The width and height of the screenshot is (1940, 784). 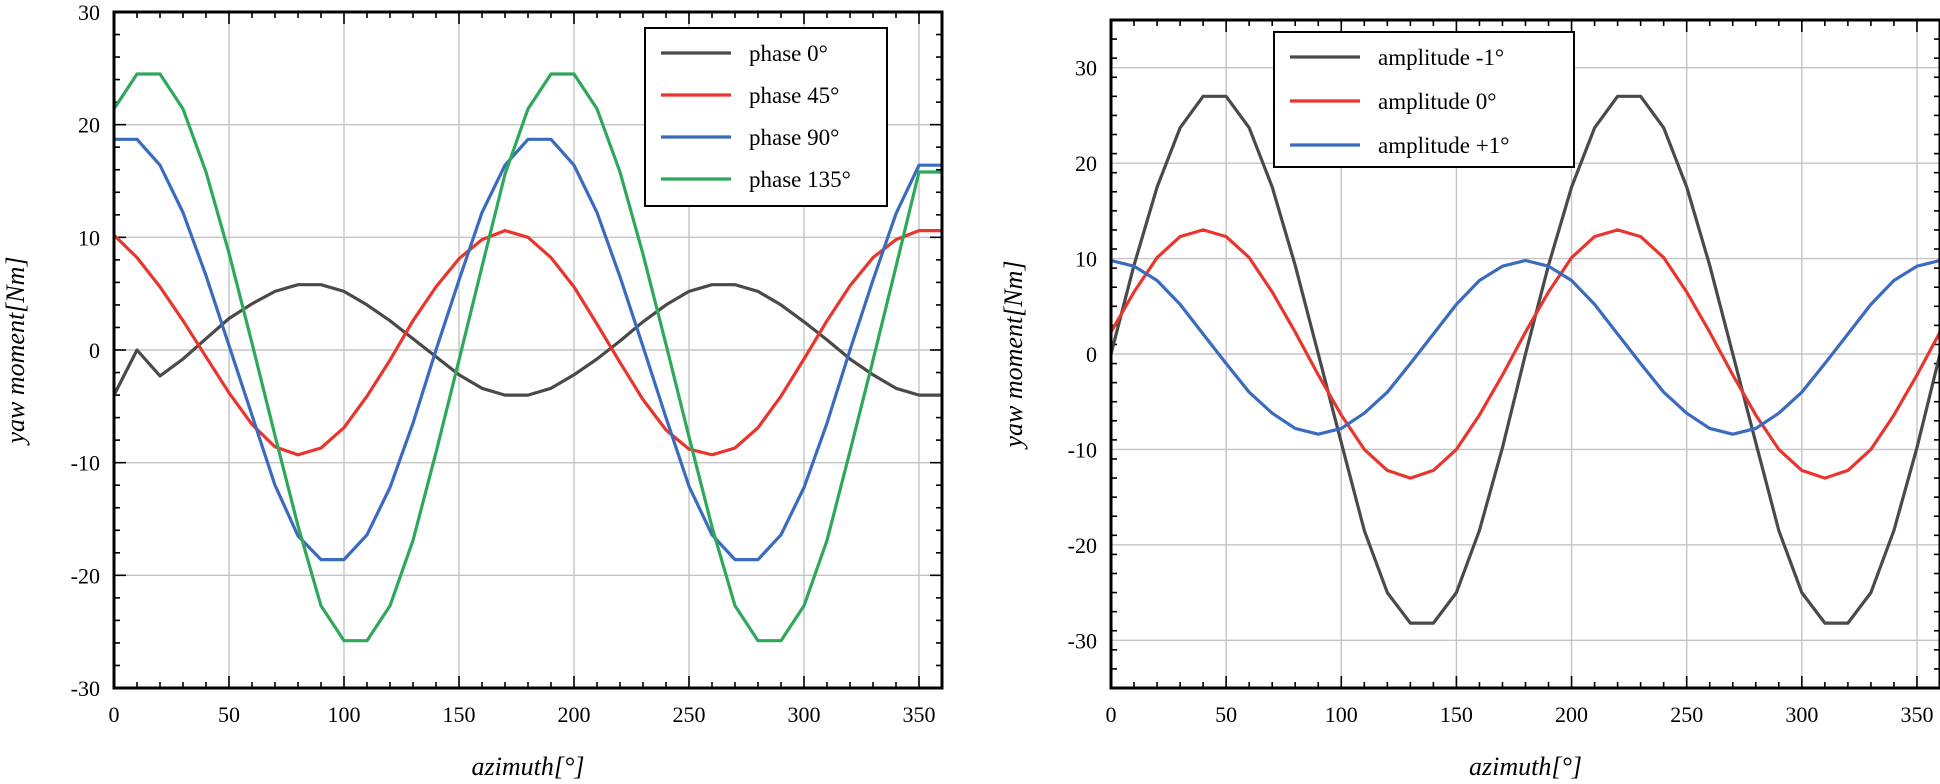 I want to click on legend-label-1: phase 45°, so click(x=794, y=95).